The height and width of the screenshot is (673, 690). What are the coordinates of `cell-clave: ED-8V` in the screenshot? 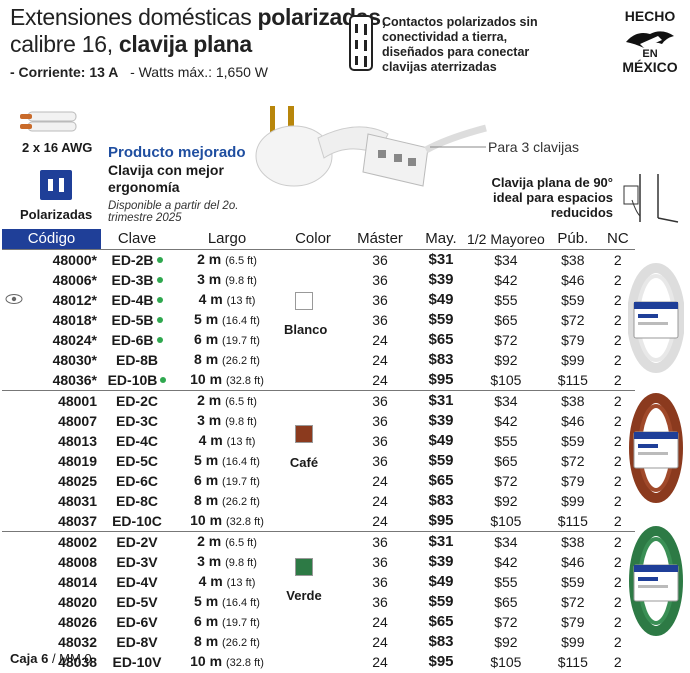 It's located at (137, 642).